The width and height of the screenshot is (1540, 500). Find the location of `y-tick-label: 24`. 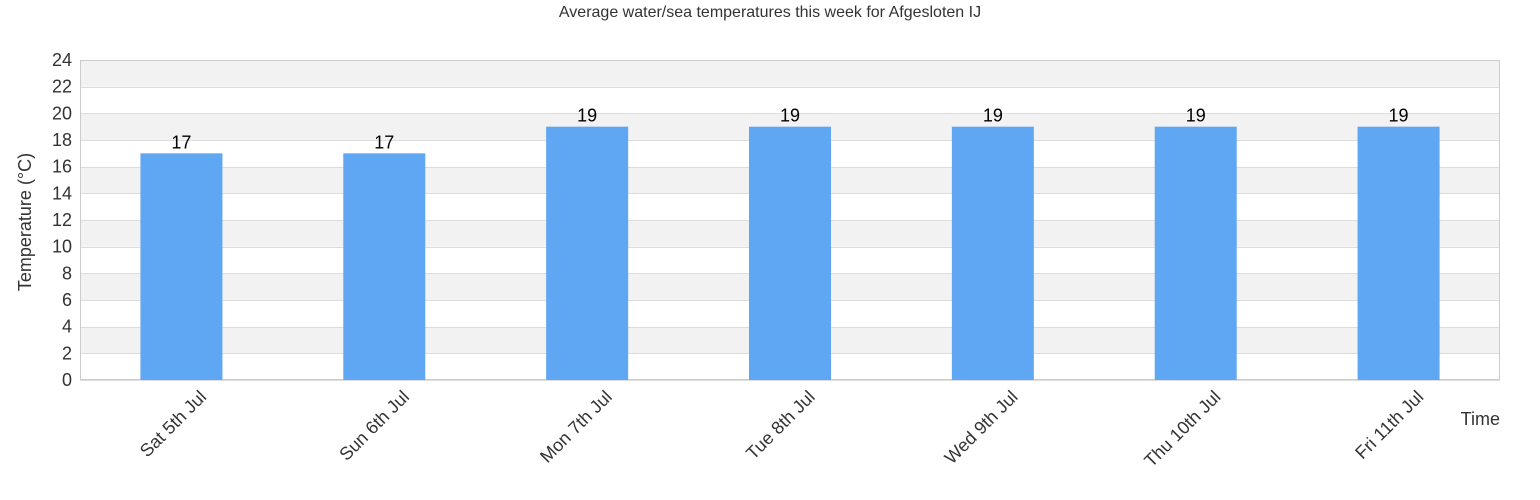

y-tick-label: 24 is located at coordinates (62, 60).